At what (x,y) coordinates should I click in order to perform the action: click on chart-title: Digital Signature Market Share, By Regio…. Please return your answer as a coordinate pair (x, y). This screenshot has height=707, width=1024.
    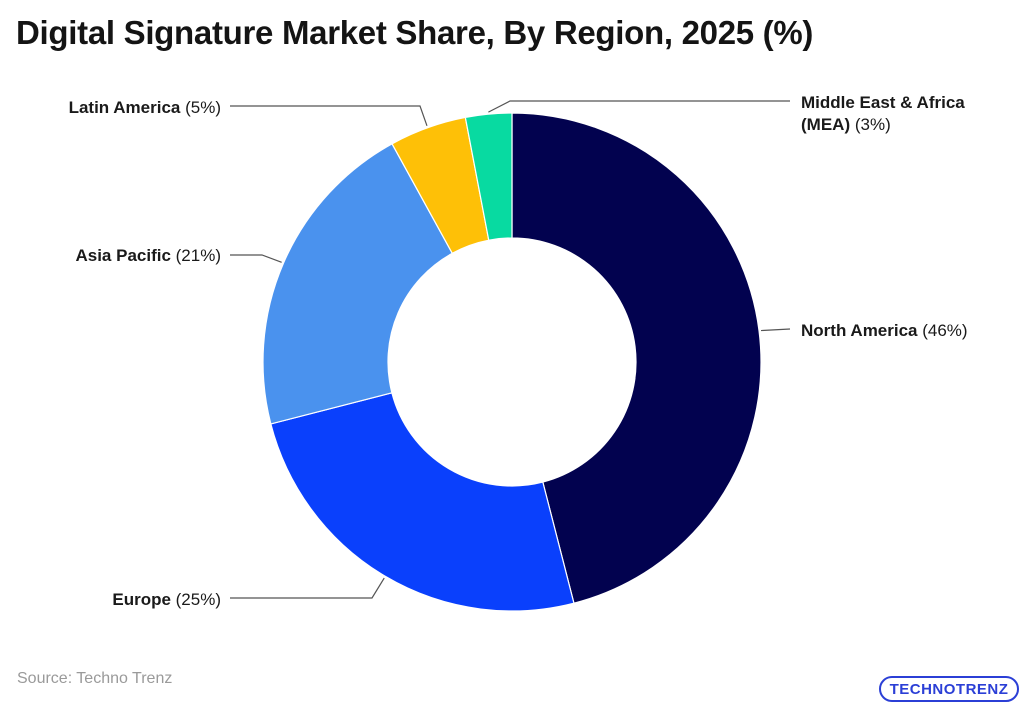
    Looking at the image, I should click on (415, 32).